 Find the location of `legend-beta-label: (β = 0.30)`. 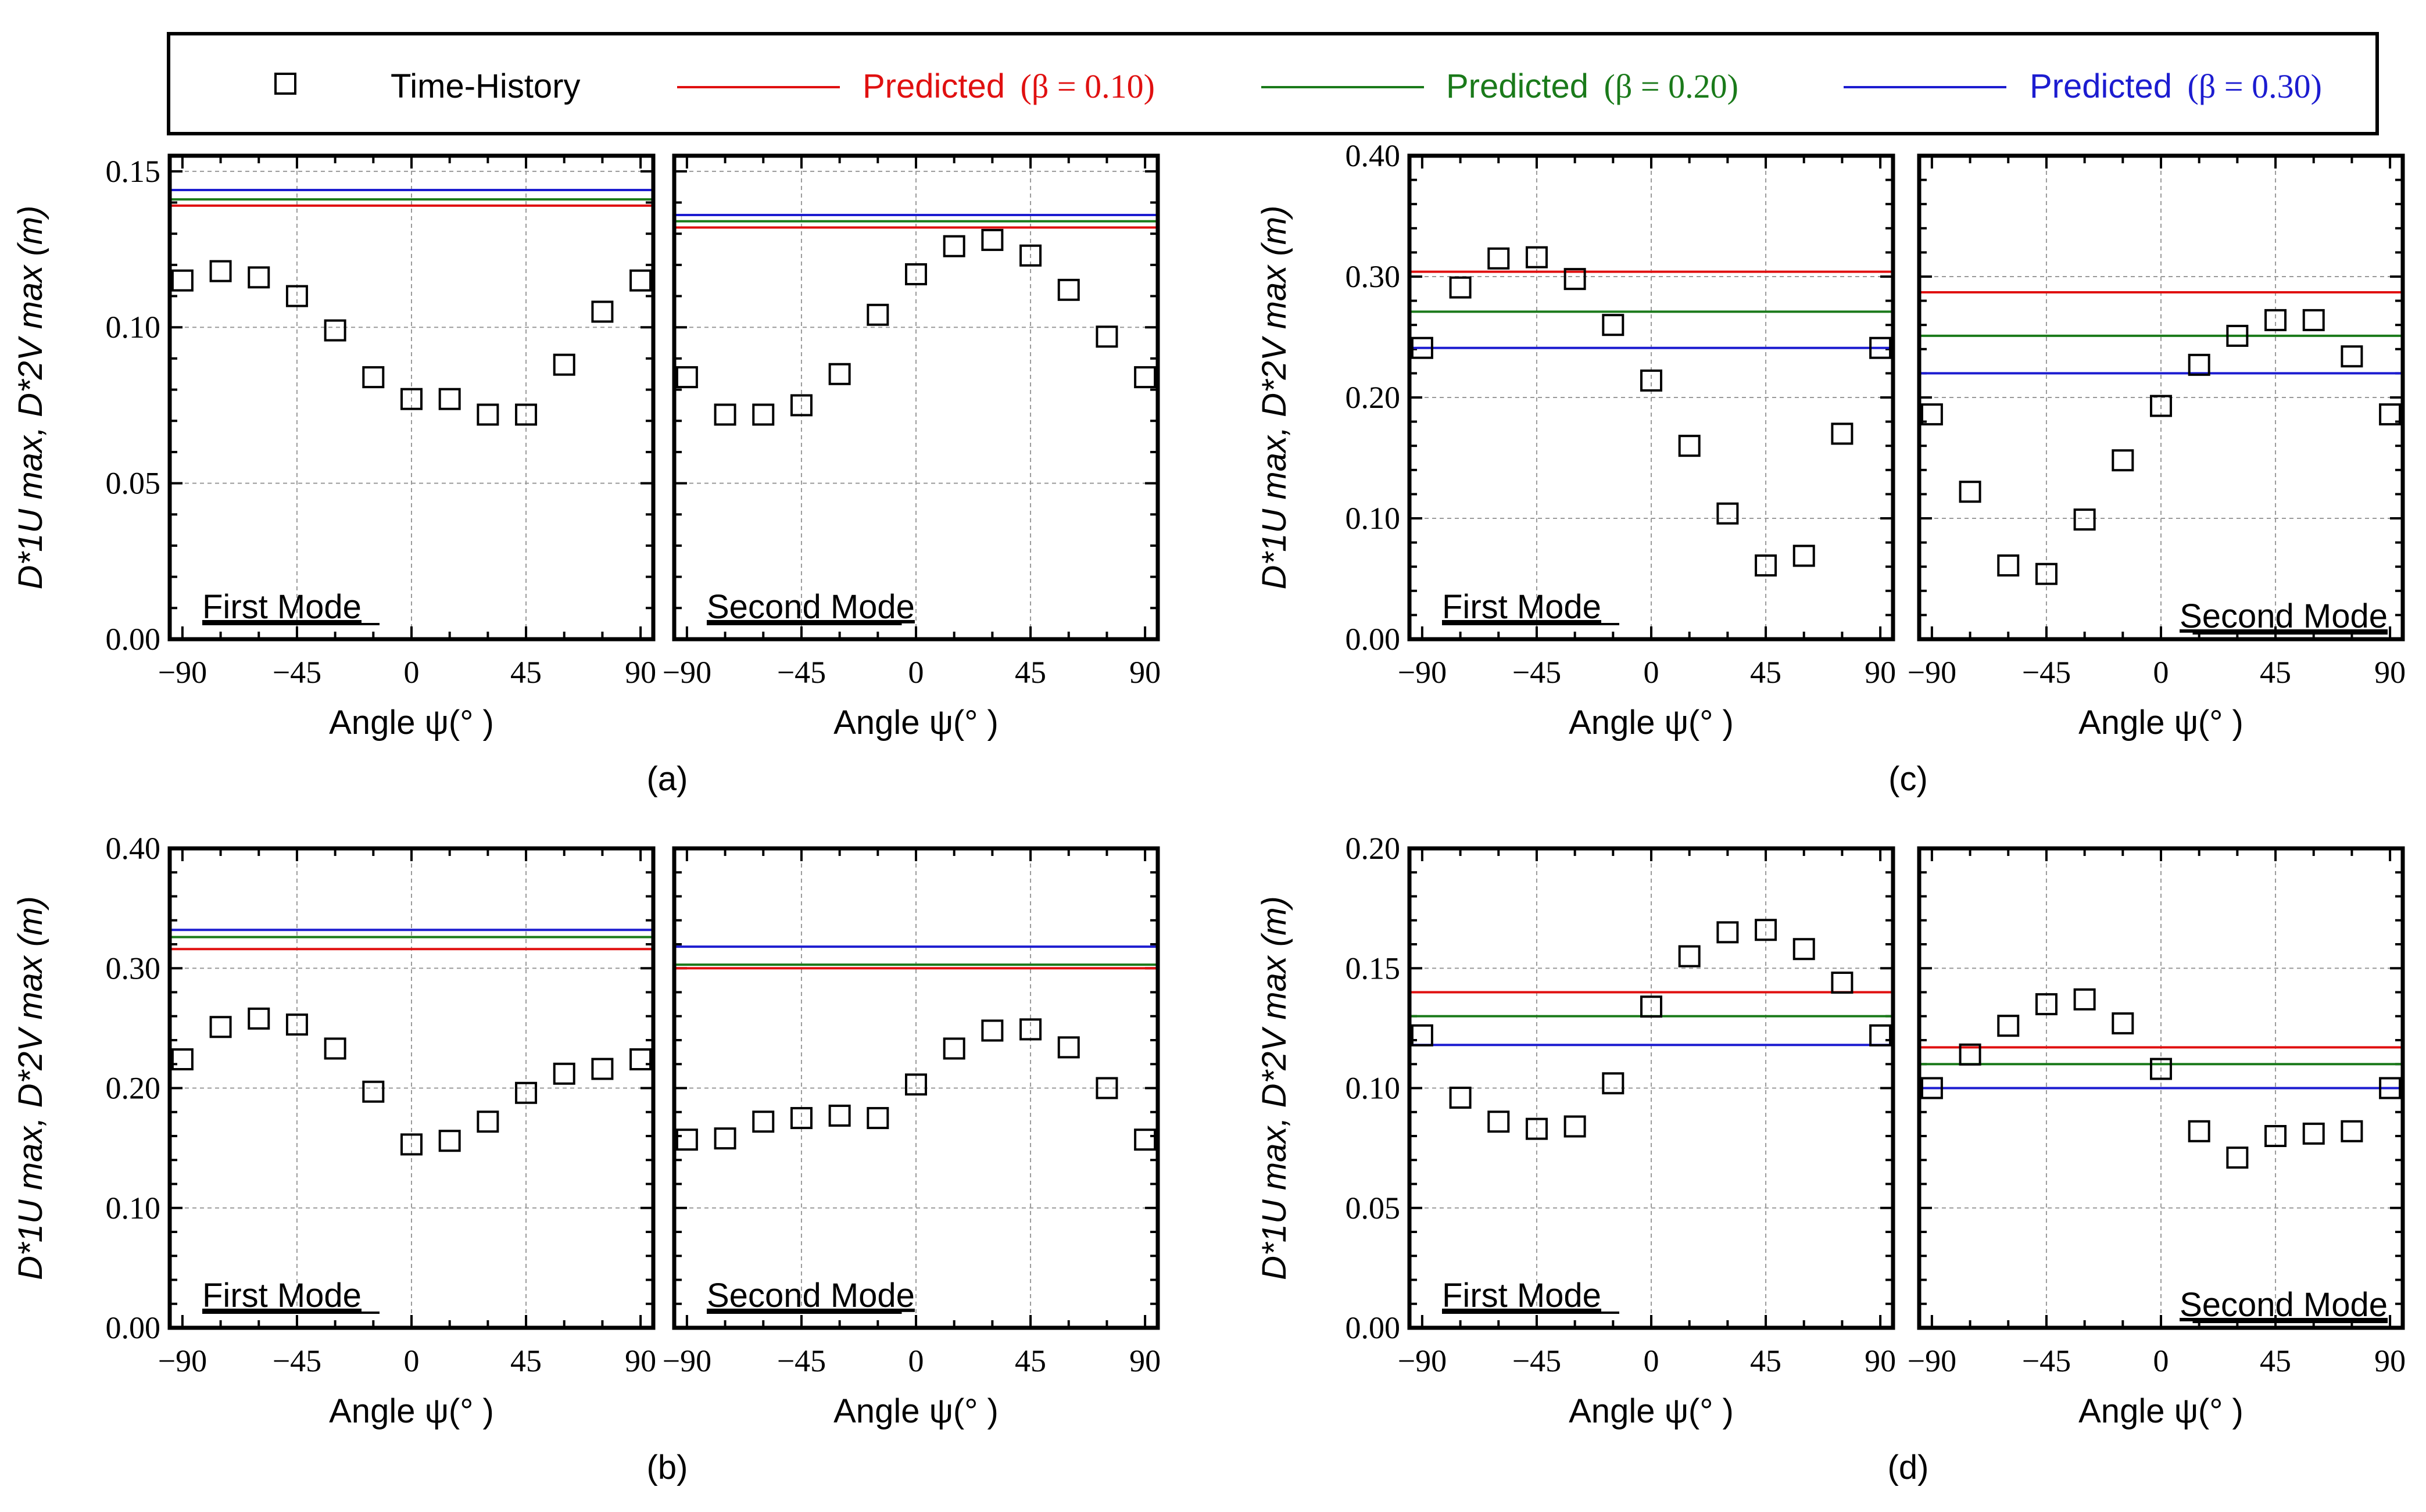

legend-beta-label: (β = 0.30) is located at coordinates (2255, 86).